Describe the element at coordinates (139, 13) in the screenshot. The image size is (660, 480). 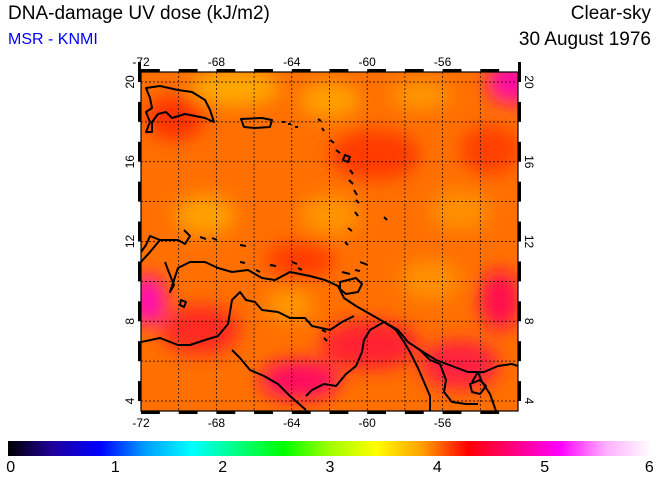
I see `map-title: DNA-damage UV dose (kJ/m2)` at that location.